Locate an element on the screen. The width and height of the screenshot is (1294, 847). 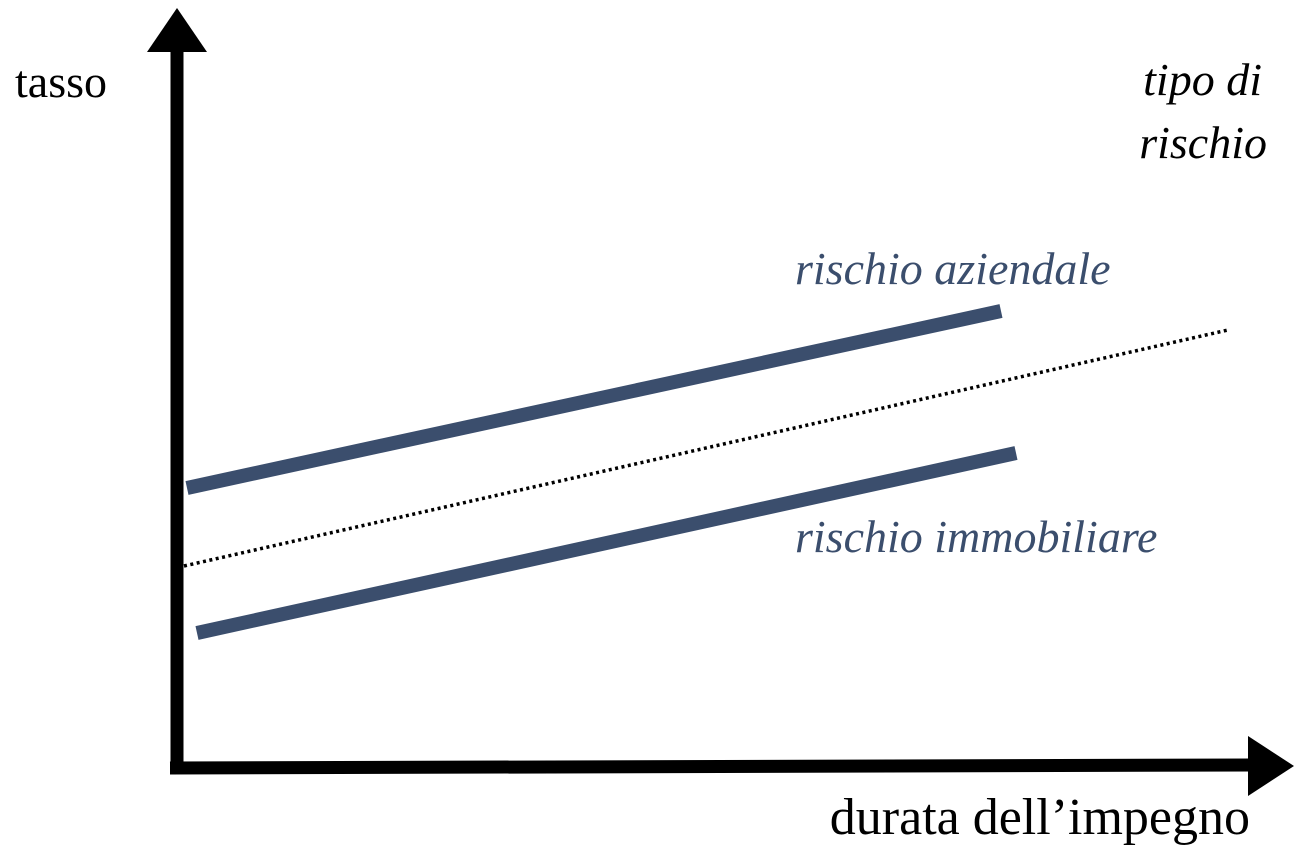
y-axis-arrowhead is located at coordinates (177, 30).